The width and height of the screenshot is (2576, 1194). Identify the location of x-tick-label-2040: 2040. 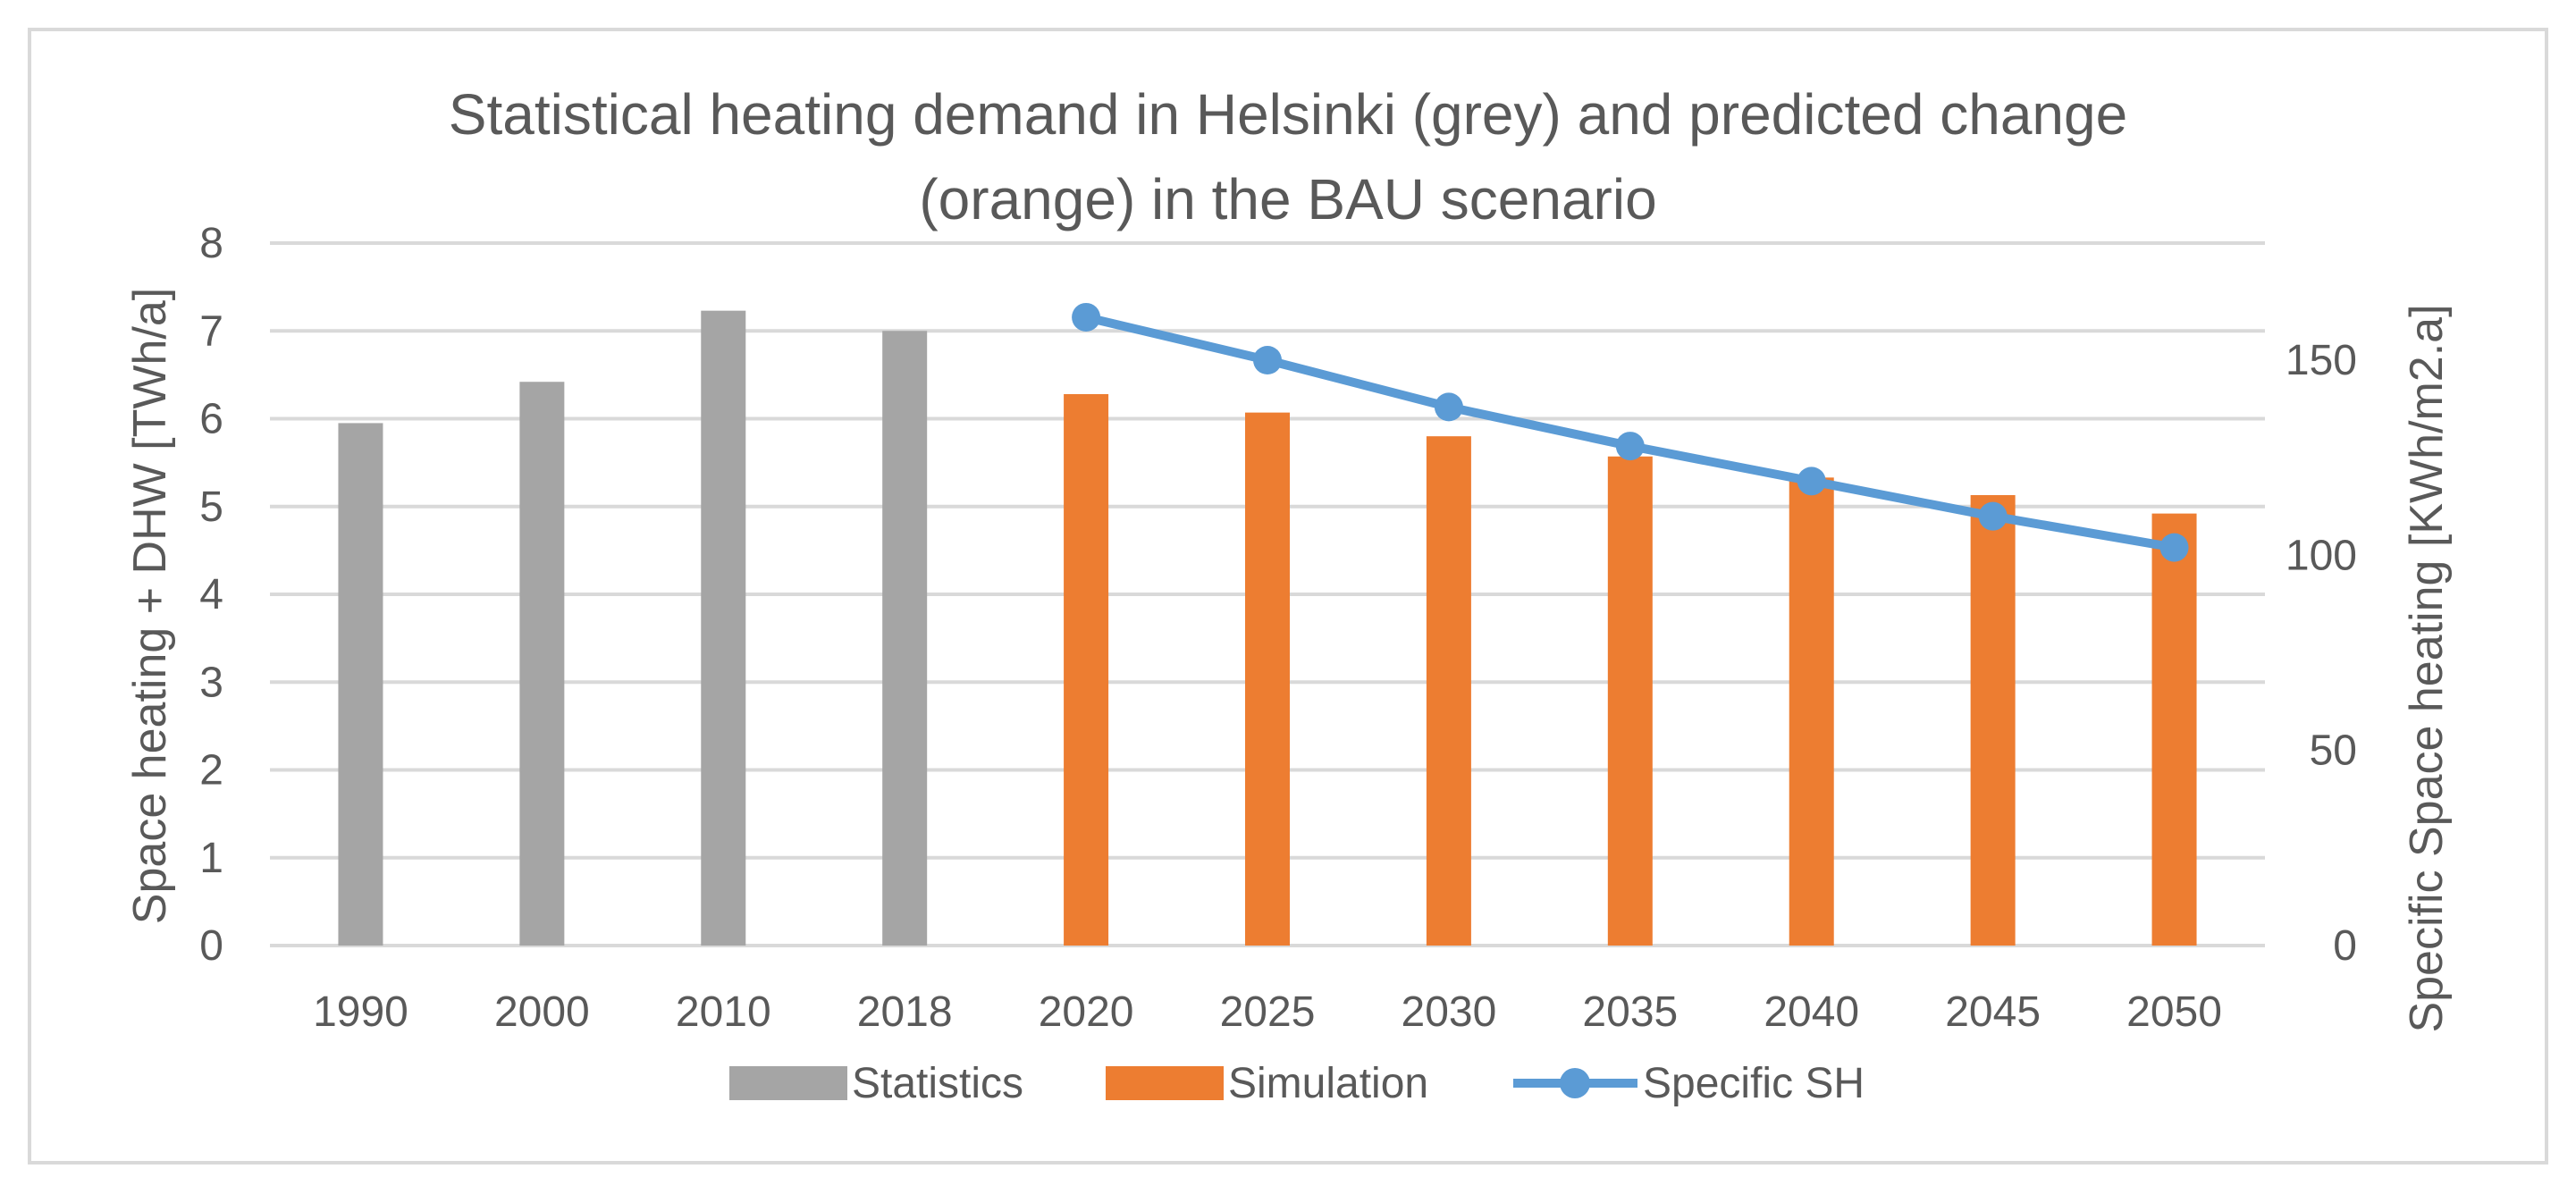
(1812, 1012).